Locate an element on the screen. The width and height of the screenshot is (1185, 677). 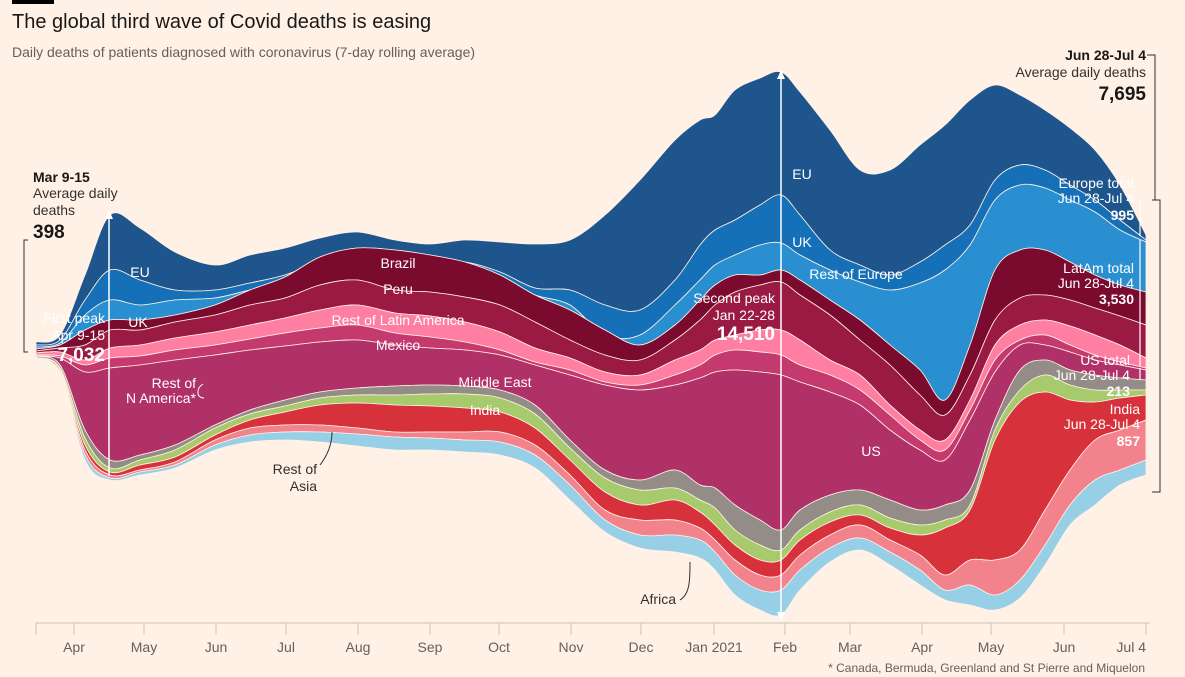
label-mexico: Mexico is located at coordinates (398, 345).